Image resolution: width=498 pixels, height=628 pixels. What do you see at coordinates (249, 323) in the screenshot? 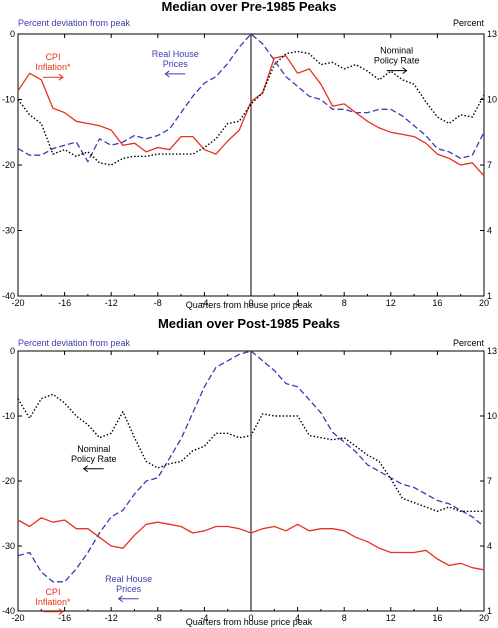
I see `chart-title: Median over Post-1985 Peaks` at bounding box center [249, 323].